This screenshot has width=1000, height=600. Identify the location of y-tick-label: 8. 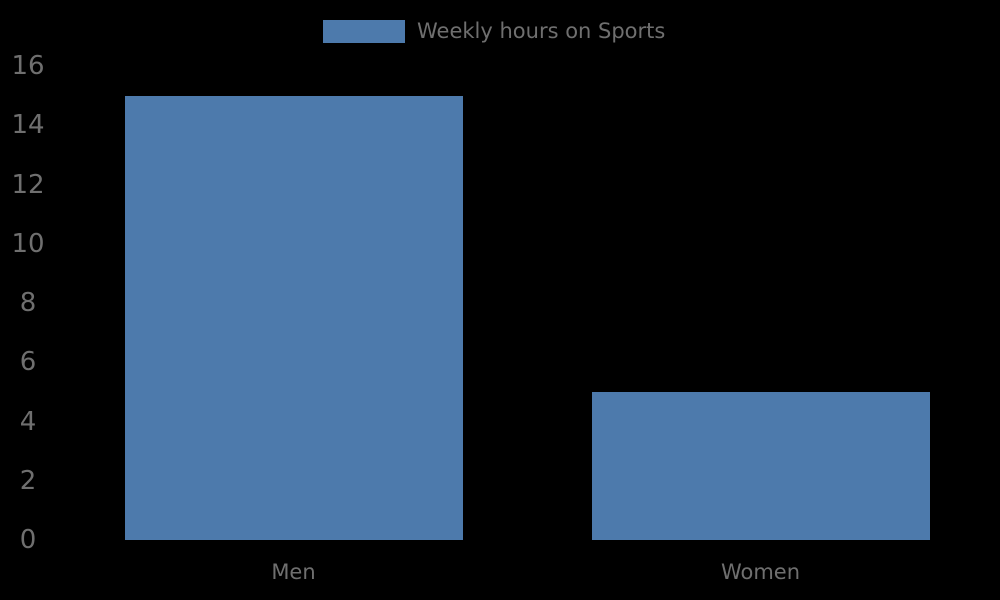
(28, 303).